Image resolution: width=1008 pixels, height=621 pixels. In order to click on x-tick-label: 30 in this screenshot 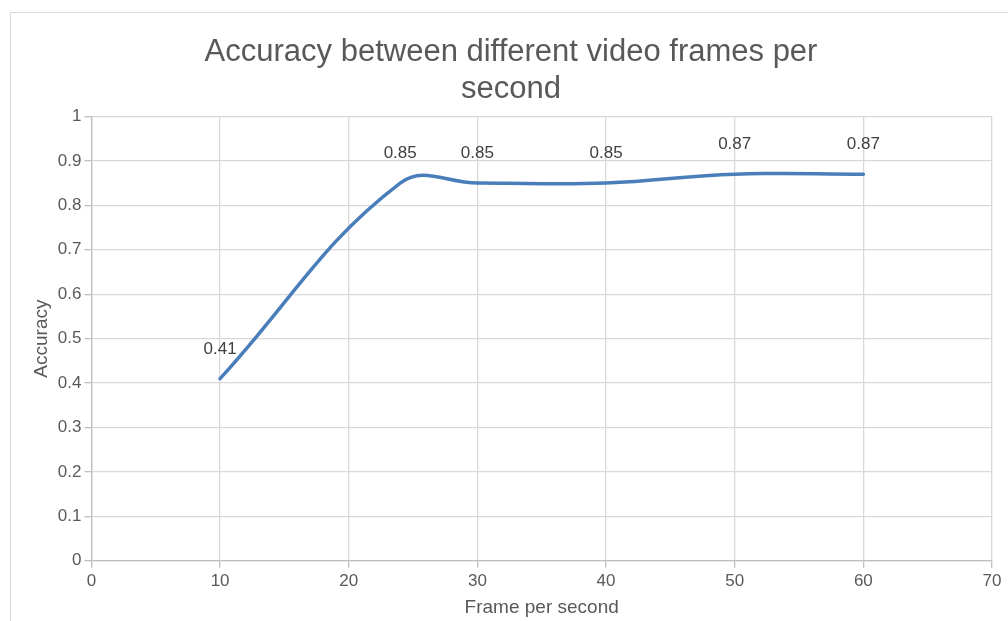, I will do `click(477, 580)`.